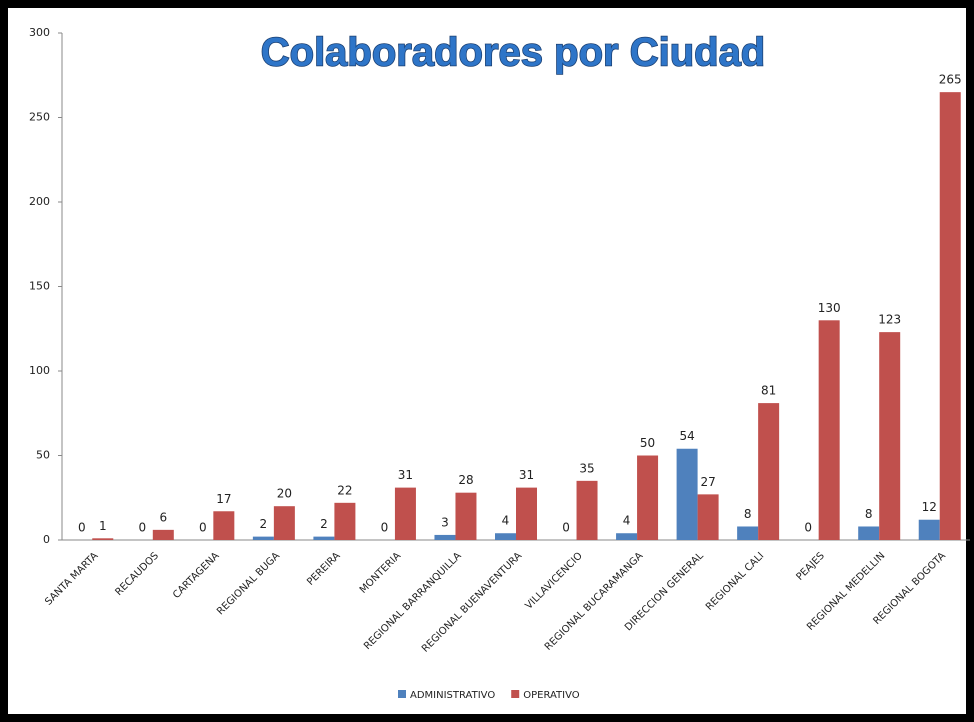 The width and height of the screenshot is (974, 722). What do you see at coordinates (929, 507) in the screenshot?
I see `data-label: 12` at bounding box center [929, 507].